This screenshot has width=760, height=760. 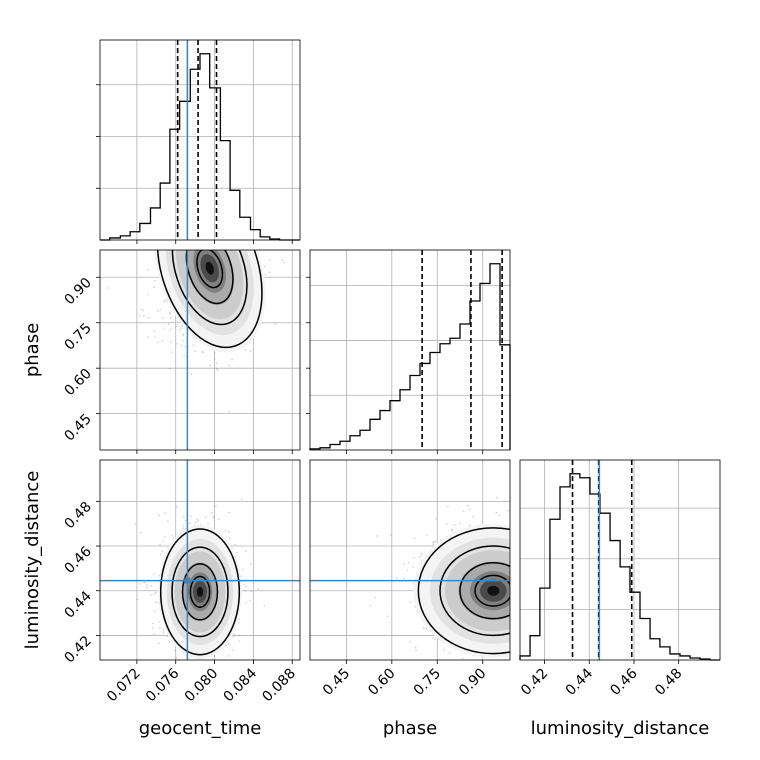 What do you see at coordinates (77, 382) in the screenshot?
I see `tick-label-y-phase-1: 0.60` at bounding box center [77, 382].